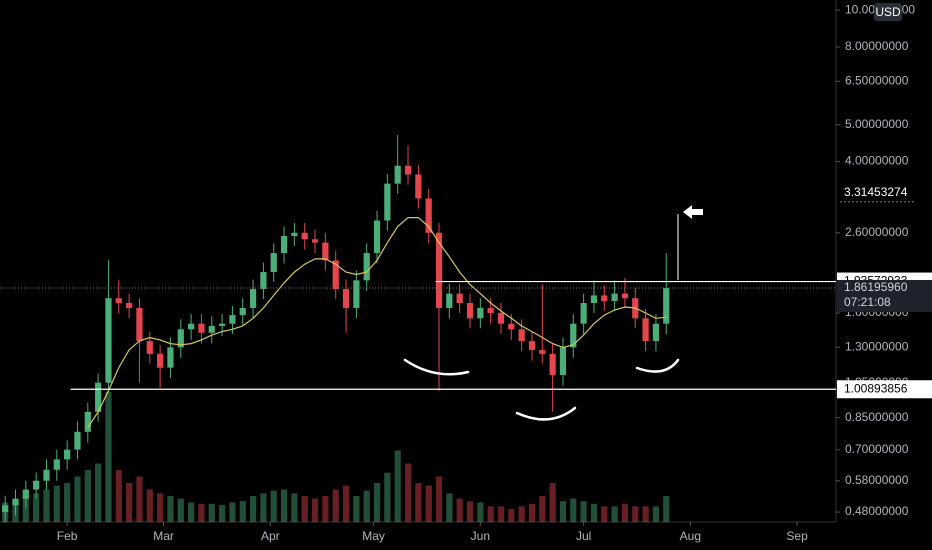  What do you see at coordinates (877, 124) in the screenshot?
I see `y-tick-label: 5.00000000` at bounding box center [877, 124].